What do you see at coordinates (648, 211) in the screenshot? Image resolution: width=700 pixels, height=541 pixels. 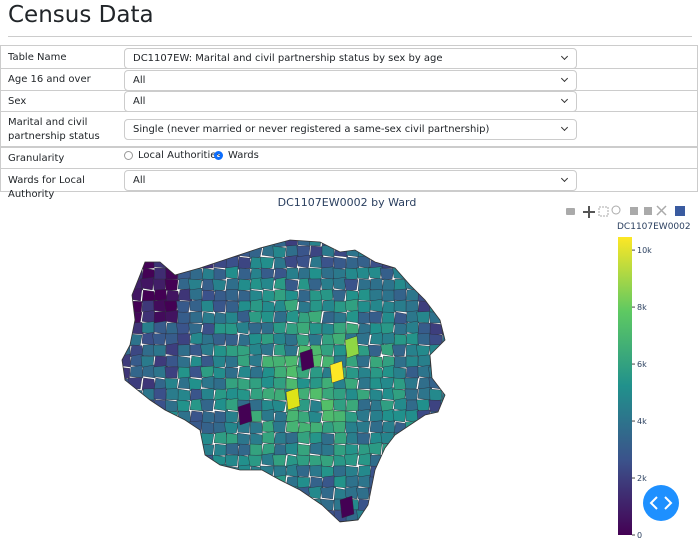 I see `zoom-out-icon` at bounding box center [648, 211].